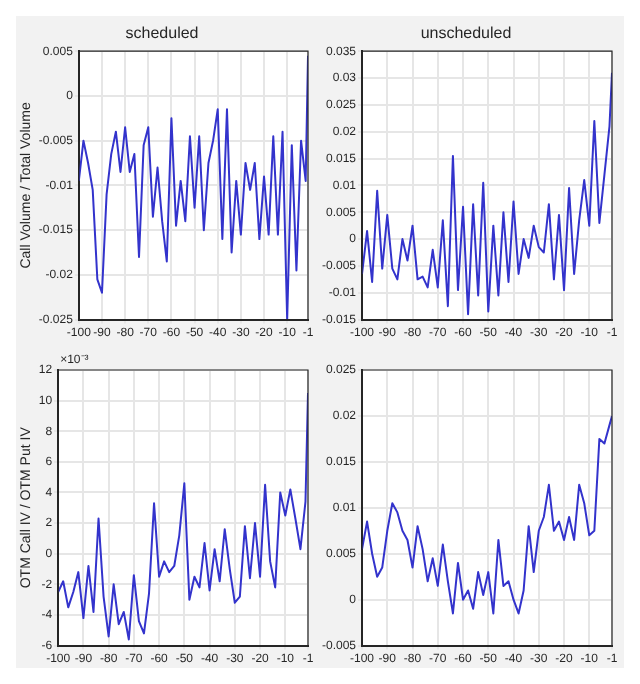 The width and height of the screenshot is (640, 684). Describe the element at coordinates (162, 33) in the screenshot. I see `chart-title: scheduled` at that location.